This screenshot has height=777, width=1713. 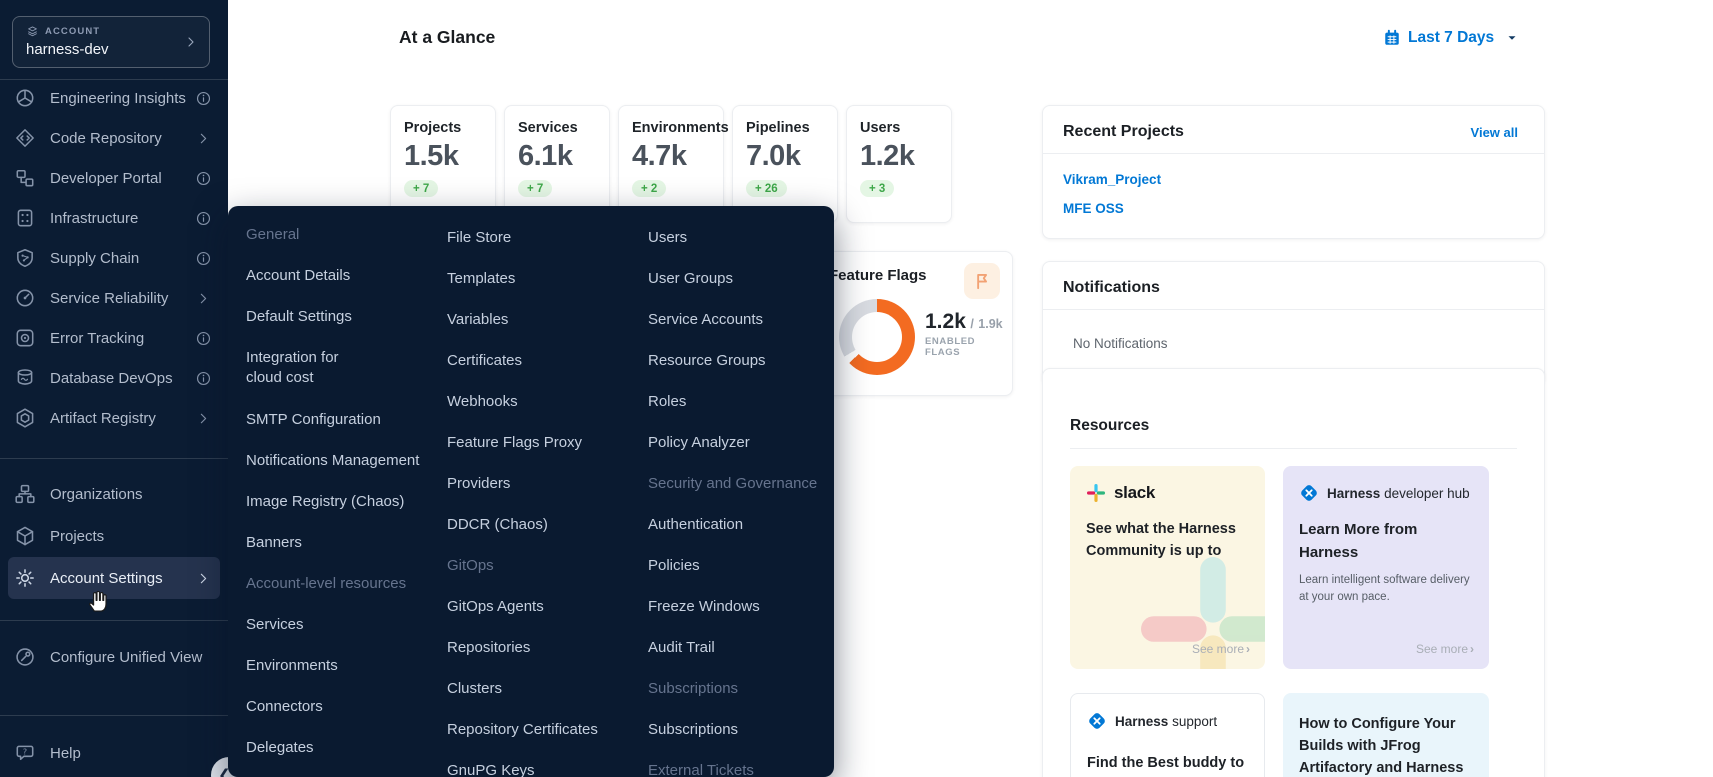 I want to click on sidebar-item-label: Configure Unified View, so click(x=126, y=657).